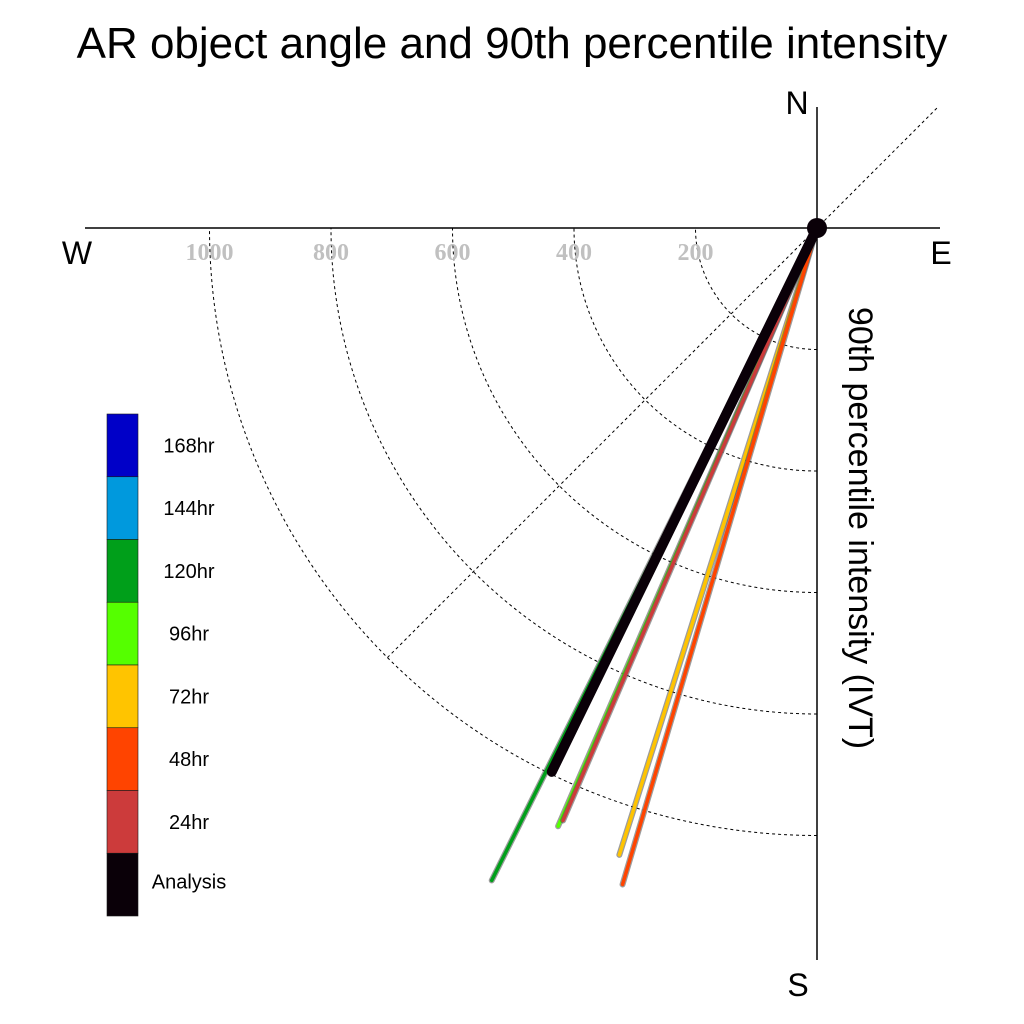  I want to click on compass-west: W, so click(77, 253).